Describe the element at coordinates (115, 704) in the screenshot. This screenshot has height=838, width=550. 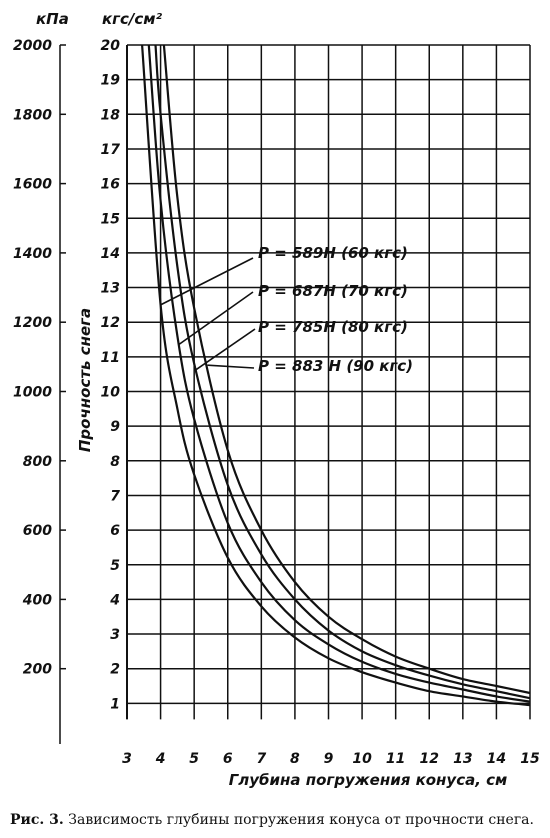
I see `y-tick-label: 1` at that location.